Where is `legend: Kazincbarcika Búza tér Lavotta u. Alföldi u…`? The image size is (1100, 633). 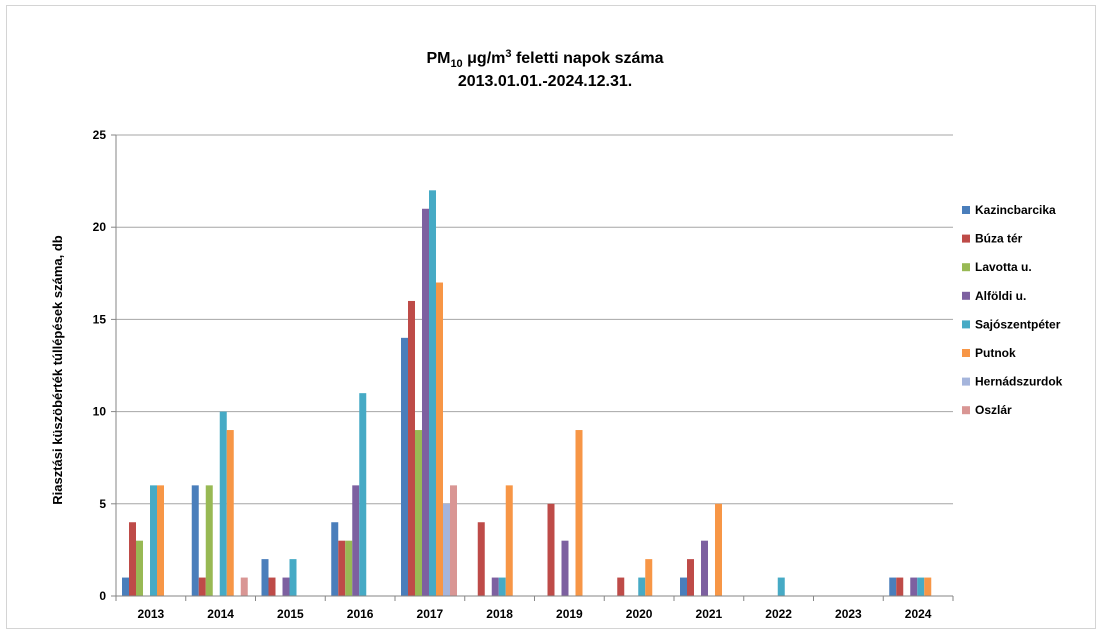 legend: Kazincbarcika Búza tér Lavotta u. Alföldi u… is located at coordinates (1012, 310).